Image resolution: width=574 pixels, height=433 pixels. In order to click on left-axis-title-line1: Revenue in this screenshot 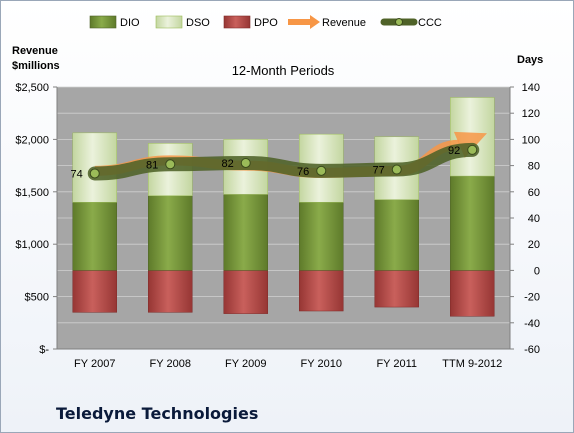, I will do `click(35, 51)`.